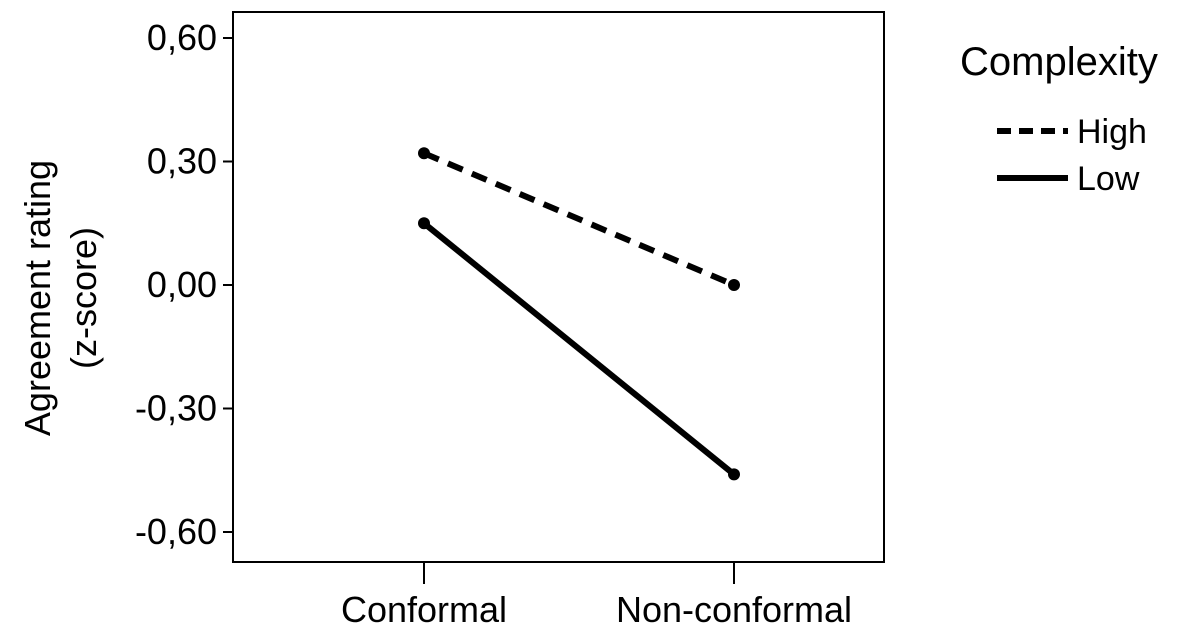  I want to click on series-line-low, so click(579, 348).